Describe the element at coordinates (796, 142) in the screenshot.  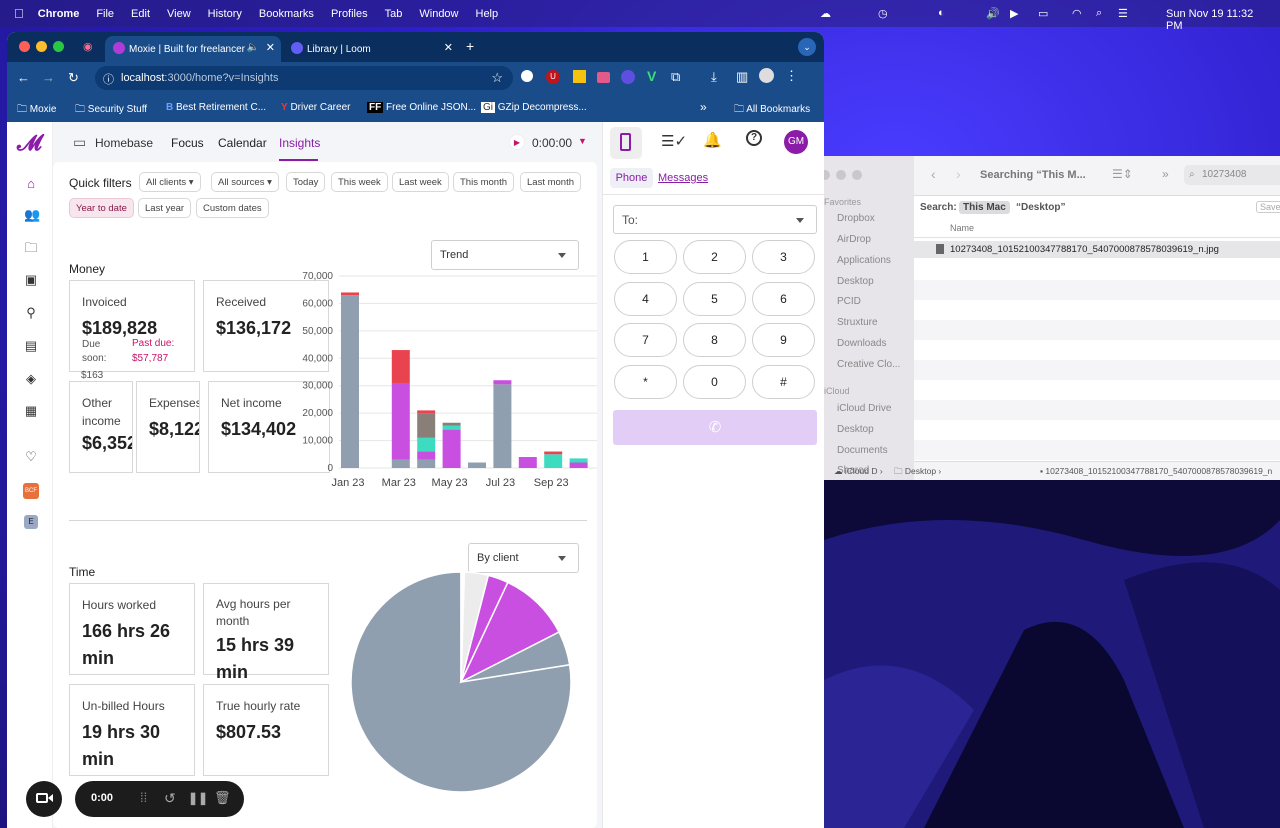
I see `user-avatar: GM` at that location.